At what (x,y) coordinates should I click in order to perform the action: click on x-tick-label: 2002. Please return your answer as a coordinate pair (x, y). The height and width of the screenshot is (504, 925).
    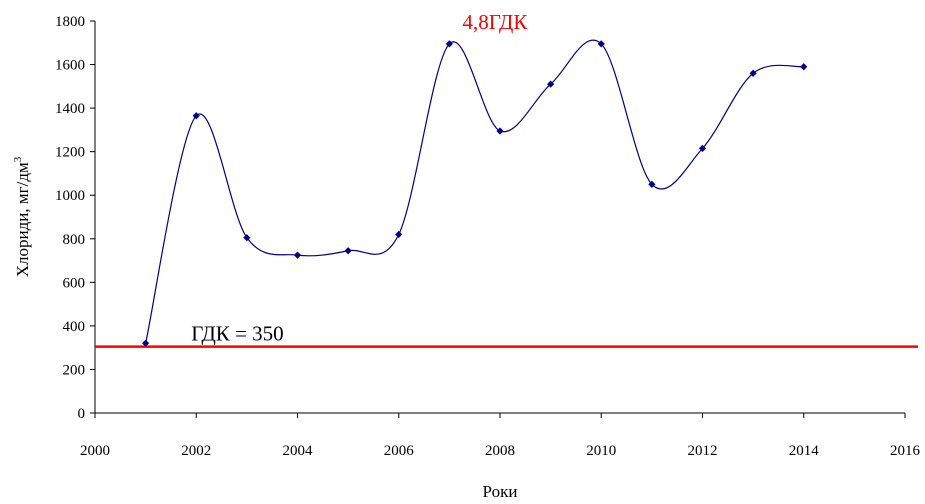
    Looking at the image, I should click on (196, 451).